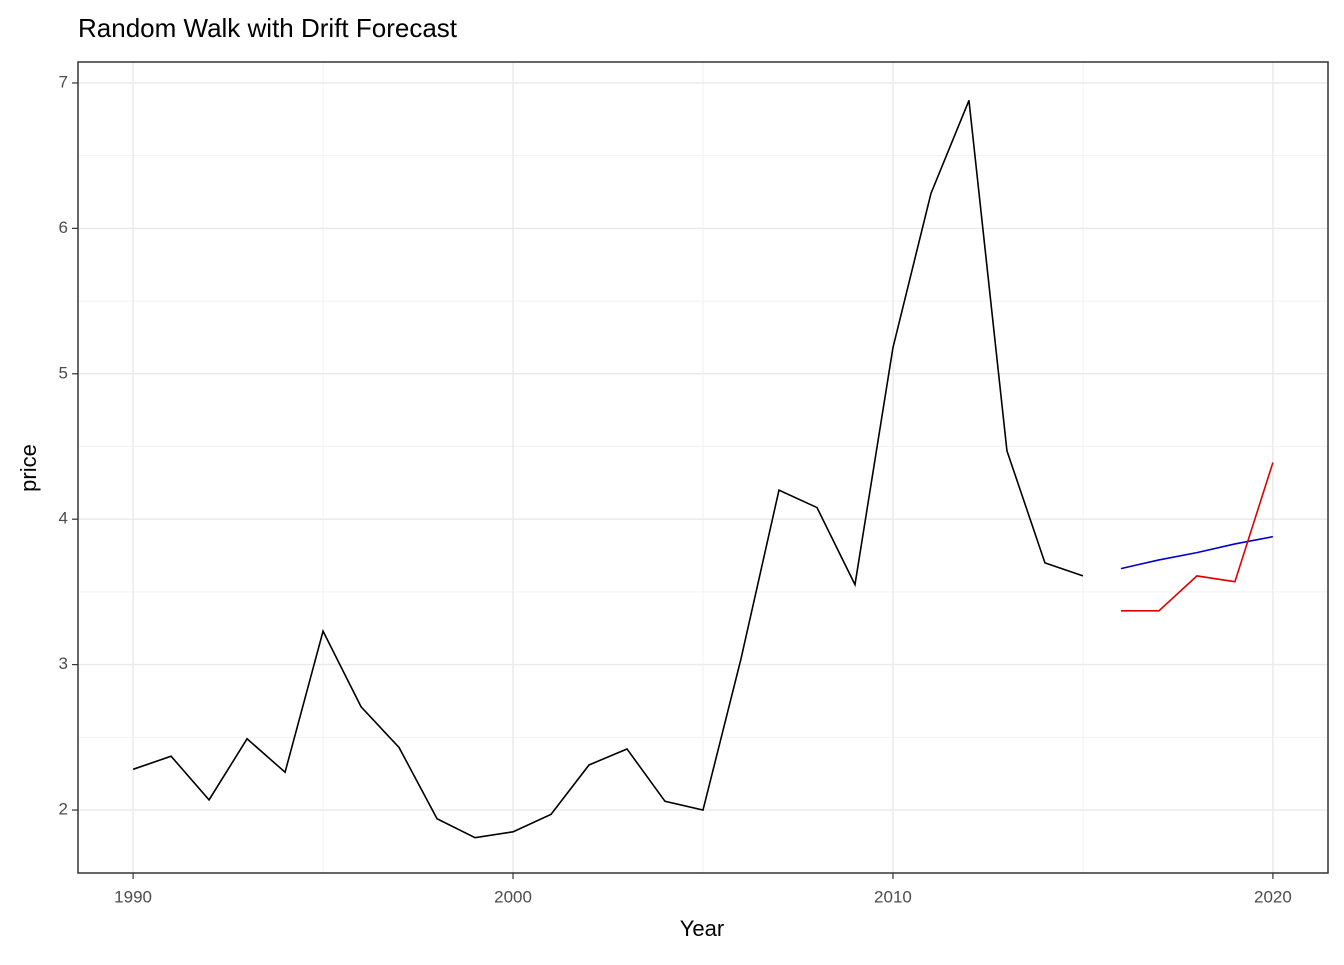  I want to click on y-tick-label: 3, so click(63, 663).